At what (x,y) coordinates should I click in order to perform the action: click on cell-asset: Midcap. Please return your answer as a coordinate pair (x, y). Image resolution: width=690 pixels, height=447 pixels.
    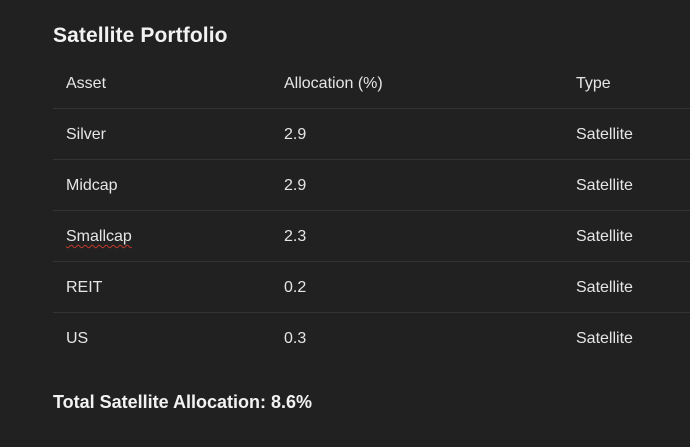
    Looking at the image, I should click on (92, 185).